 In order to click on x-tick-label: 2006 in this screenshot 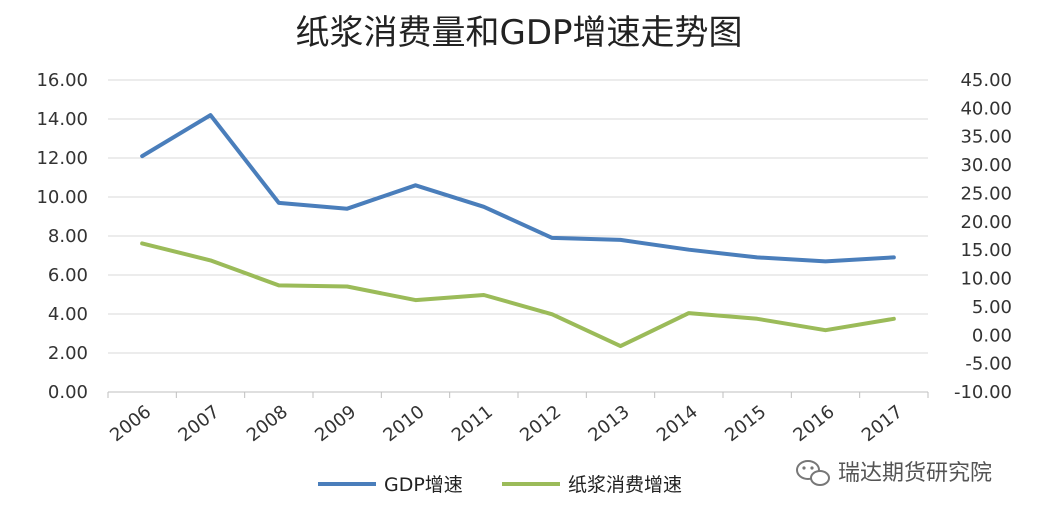, I will do `click(130, 423)`.